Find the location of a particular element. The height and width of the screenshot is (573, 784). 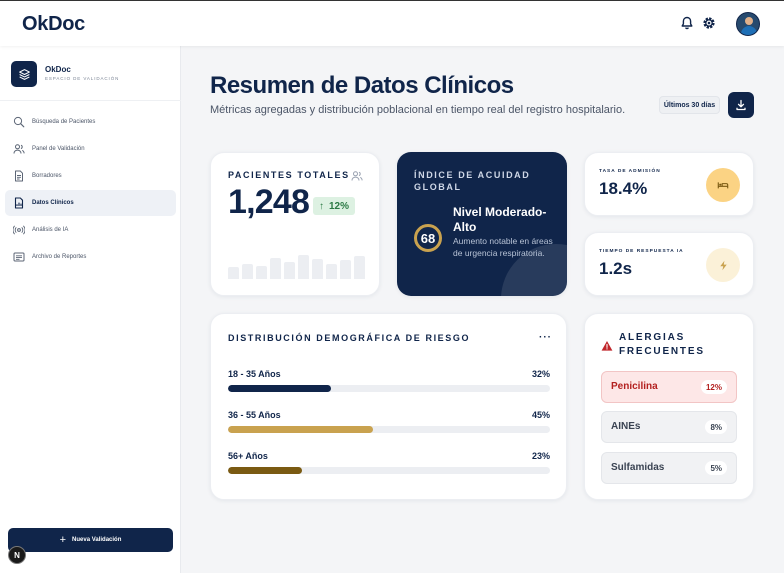

new-validation-button: + Nueva Validación is located at coordinates (90, 540).